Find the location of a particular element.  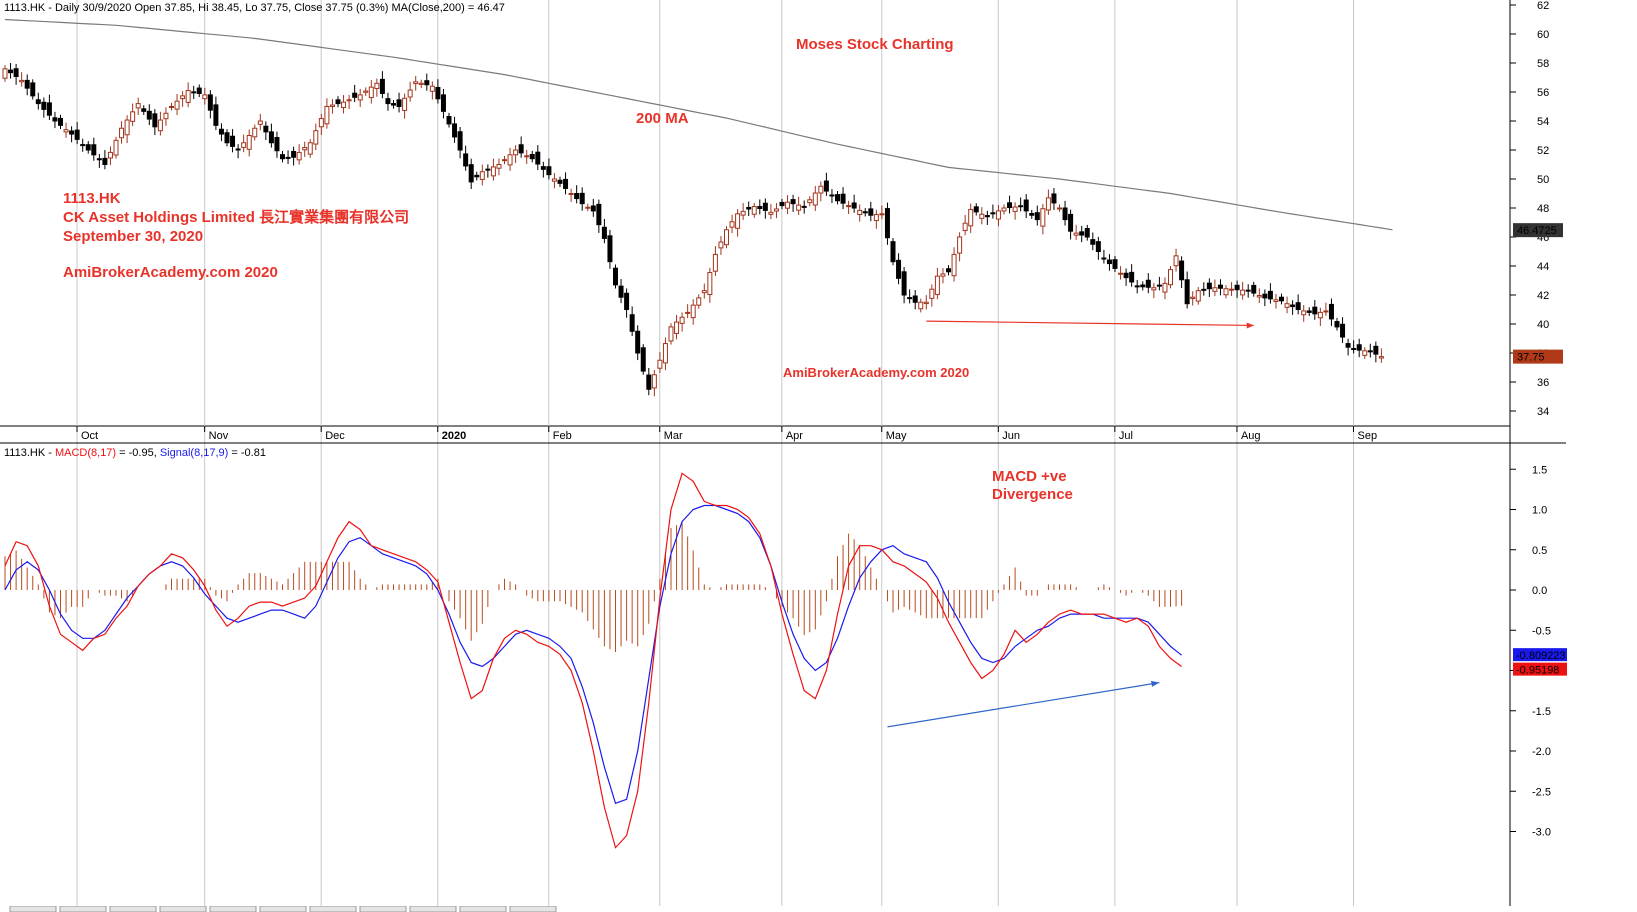

ma-value-tag: 46.4725 is located at coordinates (1538, 230).